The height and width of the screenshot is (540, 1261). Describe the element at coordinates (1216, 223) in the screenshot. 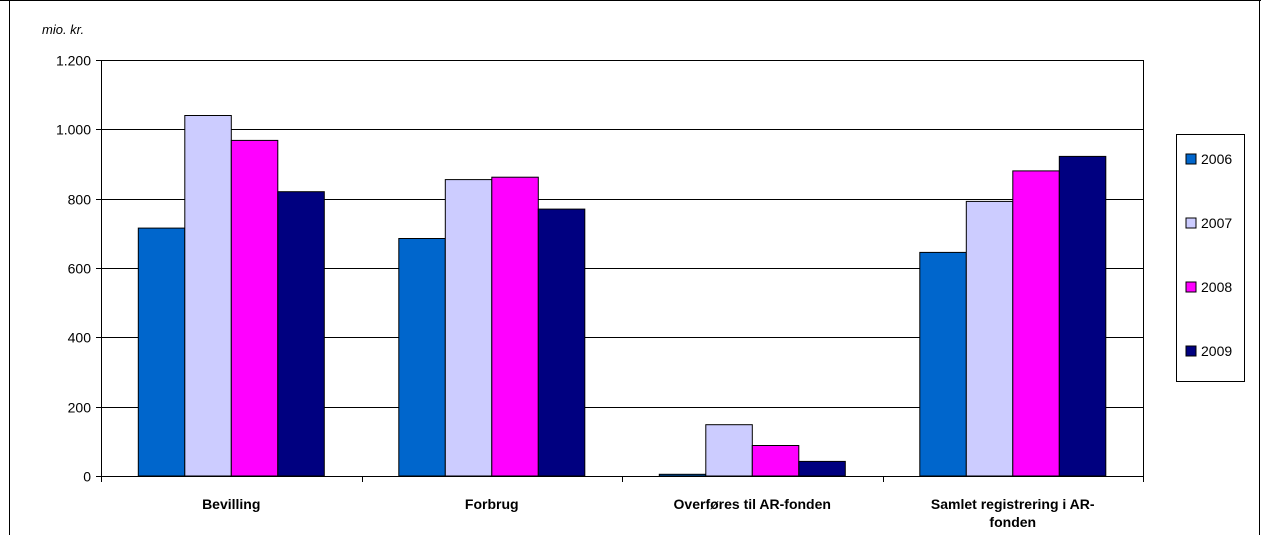

I see `legend-label-2007: 2007` at that location.